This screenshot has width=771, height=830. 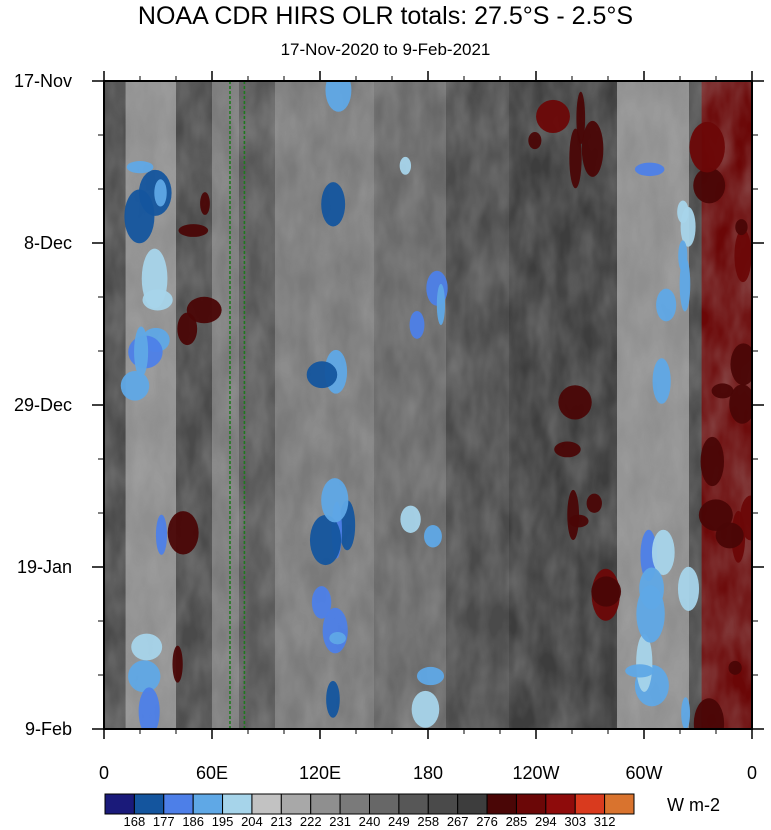 I want to click on colorbar-label: 267, so click(x=458, y=821).